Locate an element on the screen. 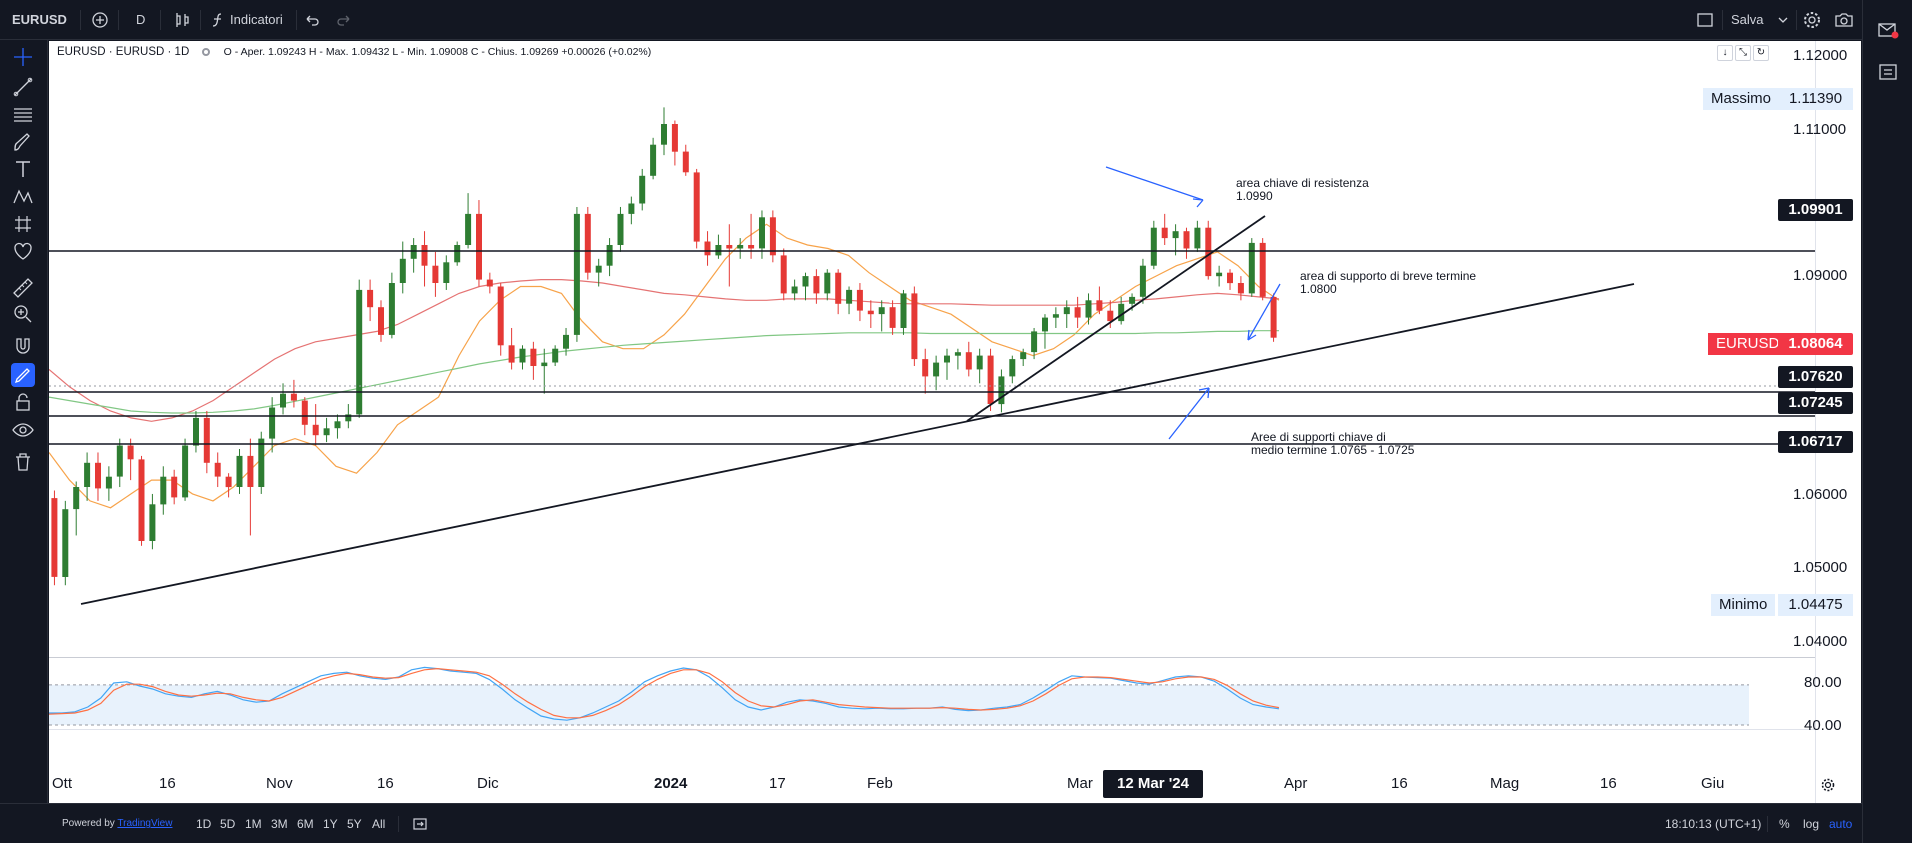 Image resolution: width=1912 pixels, height=843 pixels. time-tick: Apr is located at coordinates (1296, 783).